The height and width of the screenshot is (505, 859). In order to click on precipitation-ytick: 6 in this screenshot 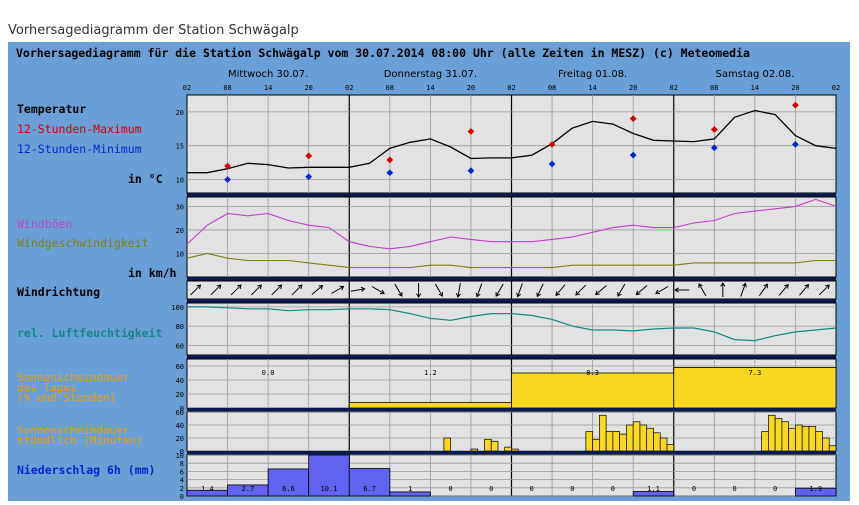, I will do `click(182, 472)`.